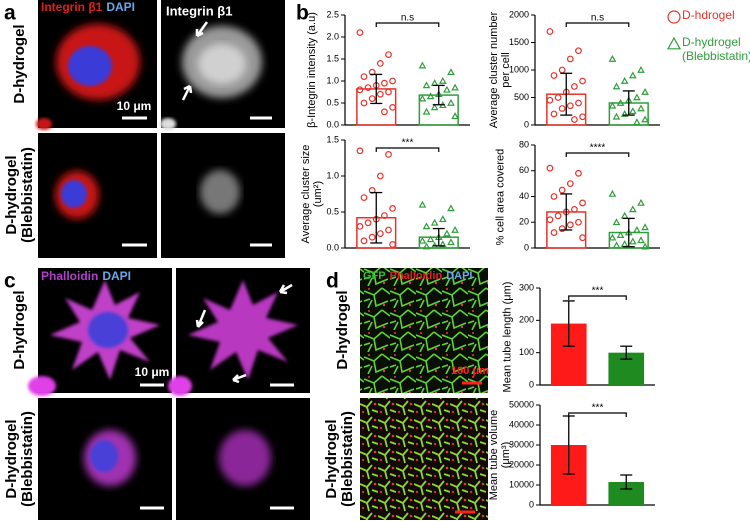 The image size is (750, 521). Describe the element at coordinates (716, 49) in the screenshot. I see `legend-label: D-hydrogel (Blebbistatin)` at that location.